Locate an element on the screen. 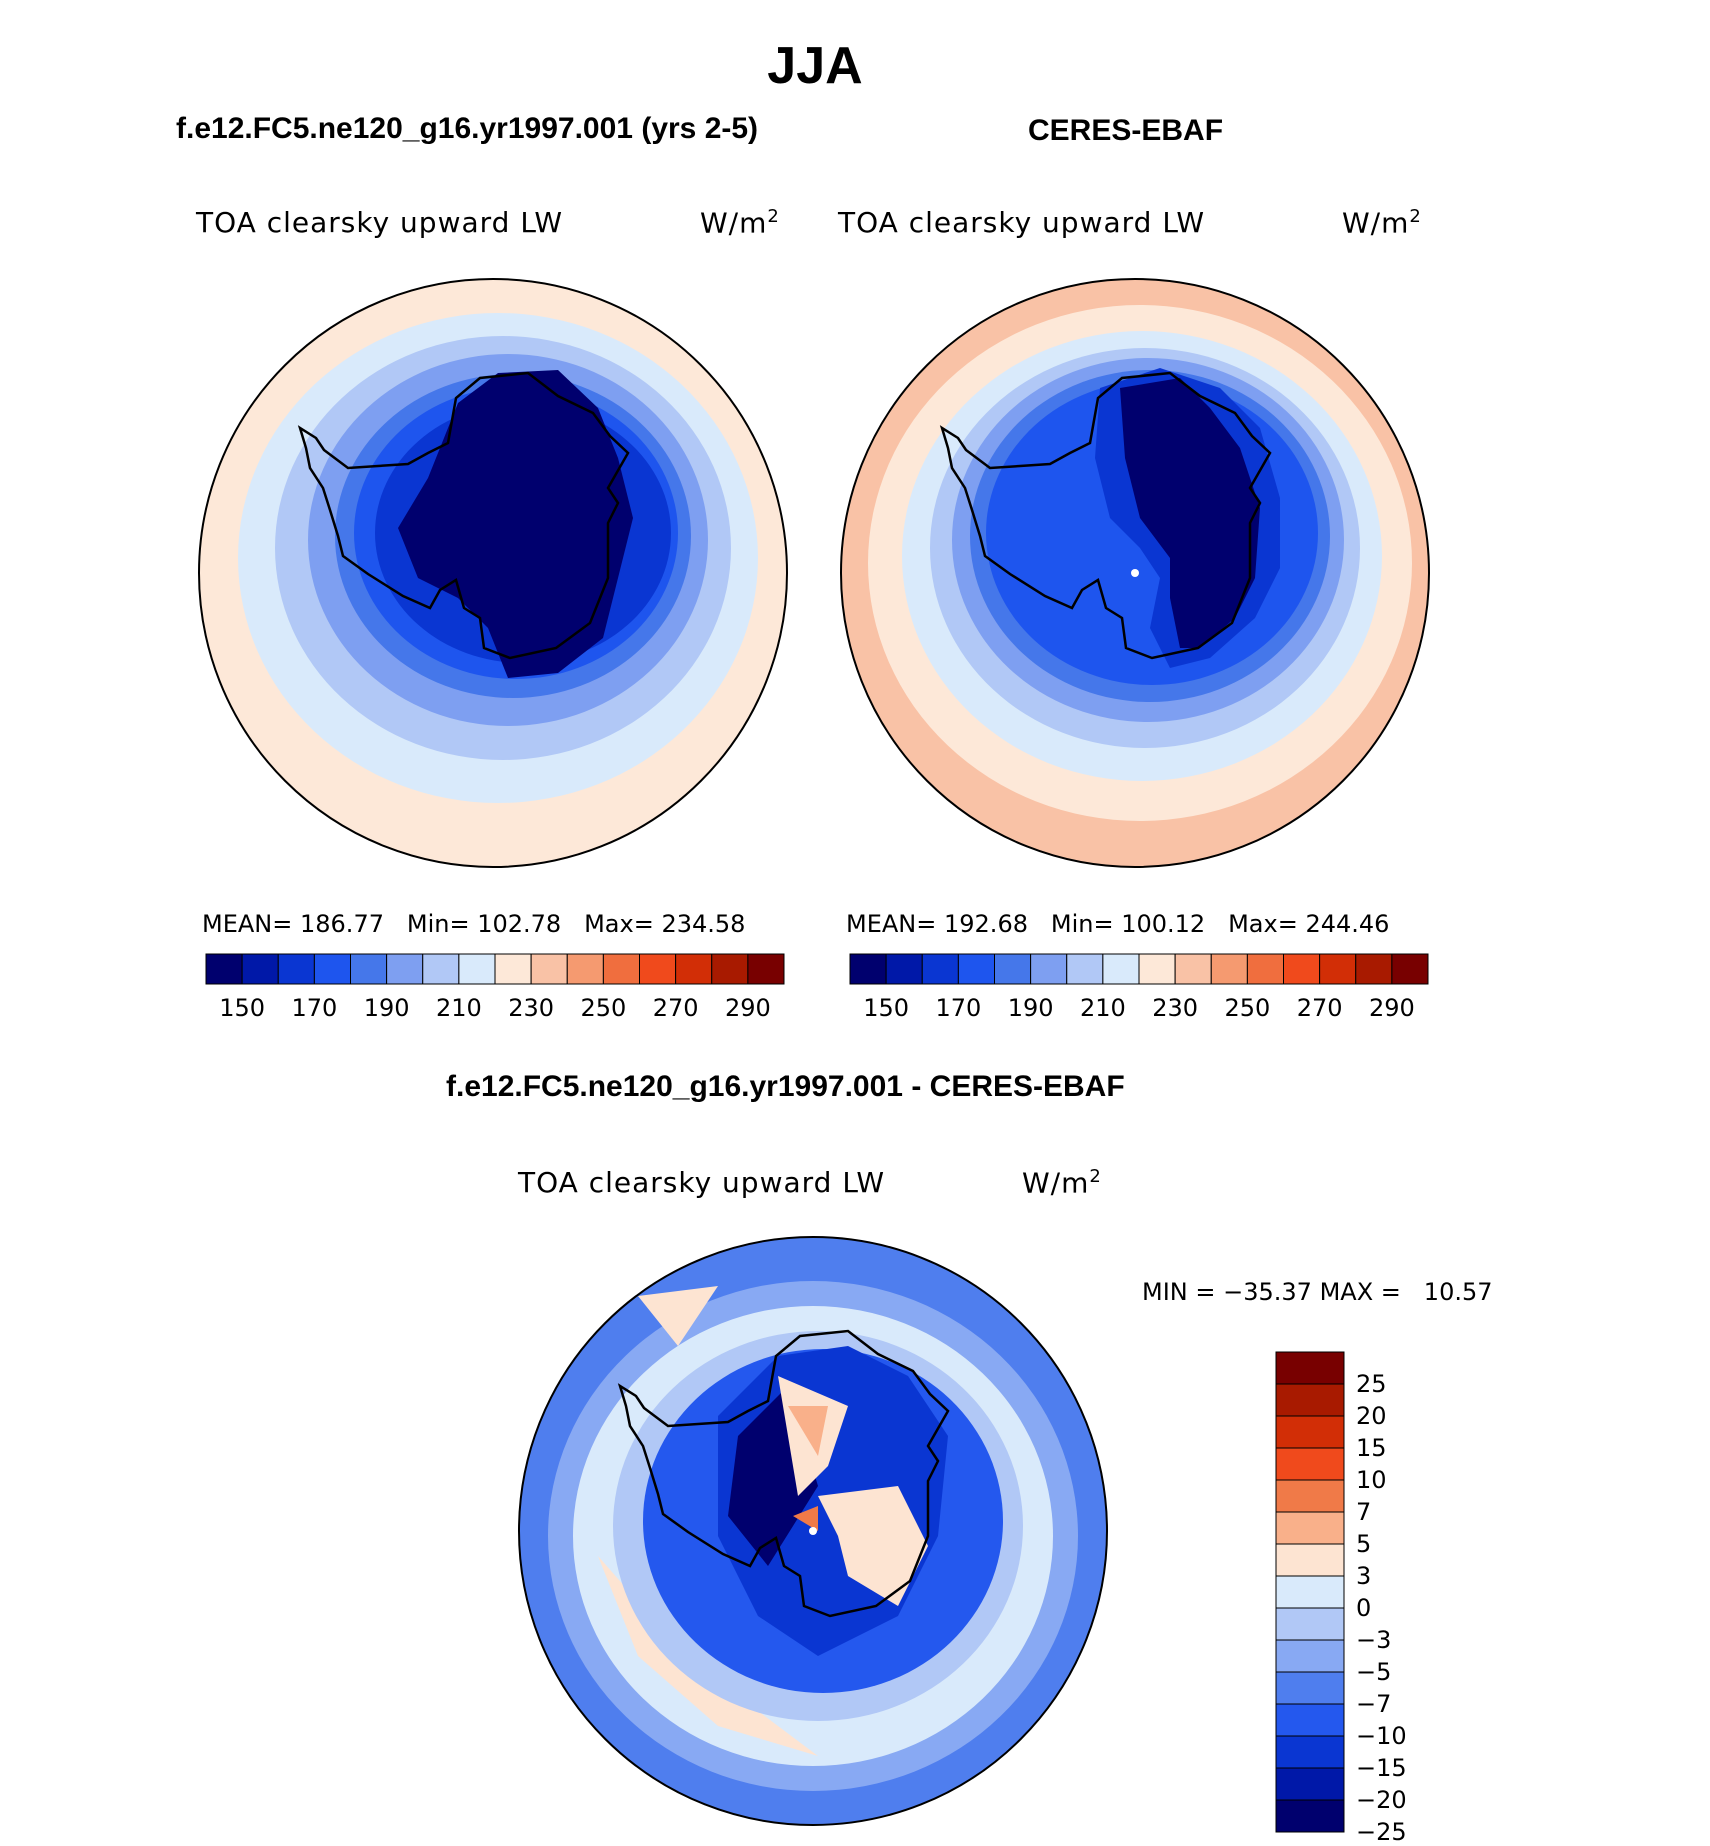 Image resolution: width=1710 pixels, height=1846 pixels. diff-colorbar-tick-label: −7 is located at coordinates (1374, 1704).